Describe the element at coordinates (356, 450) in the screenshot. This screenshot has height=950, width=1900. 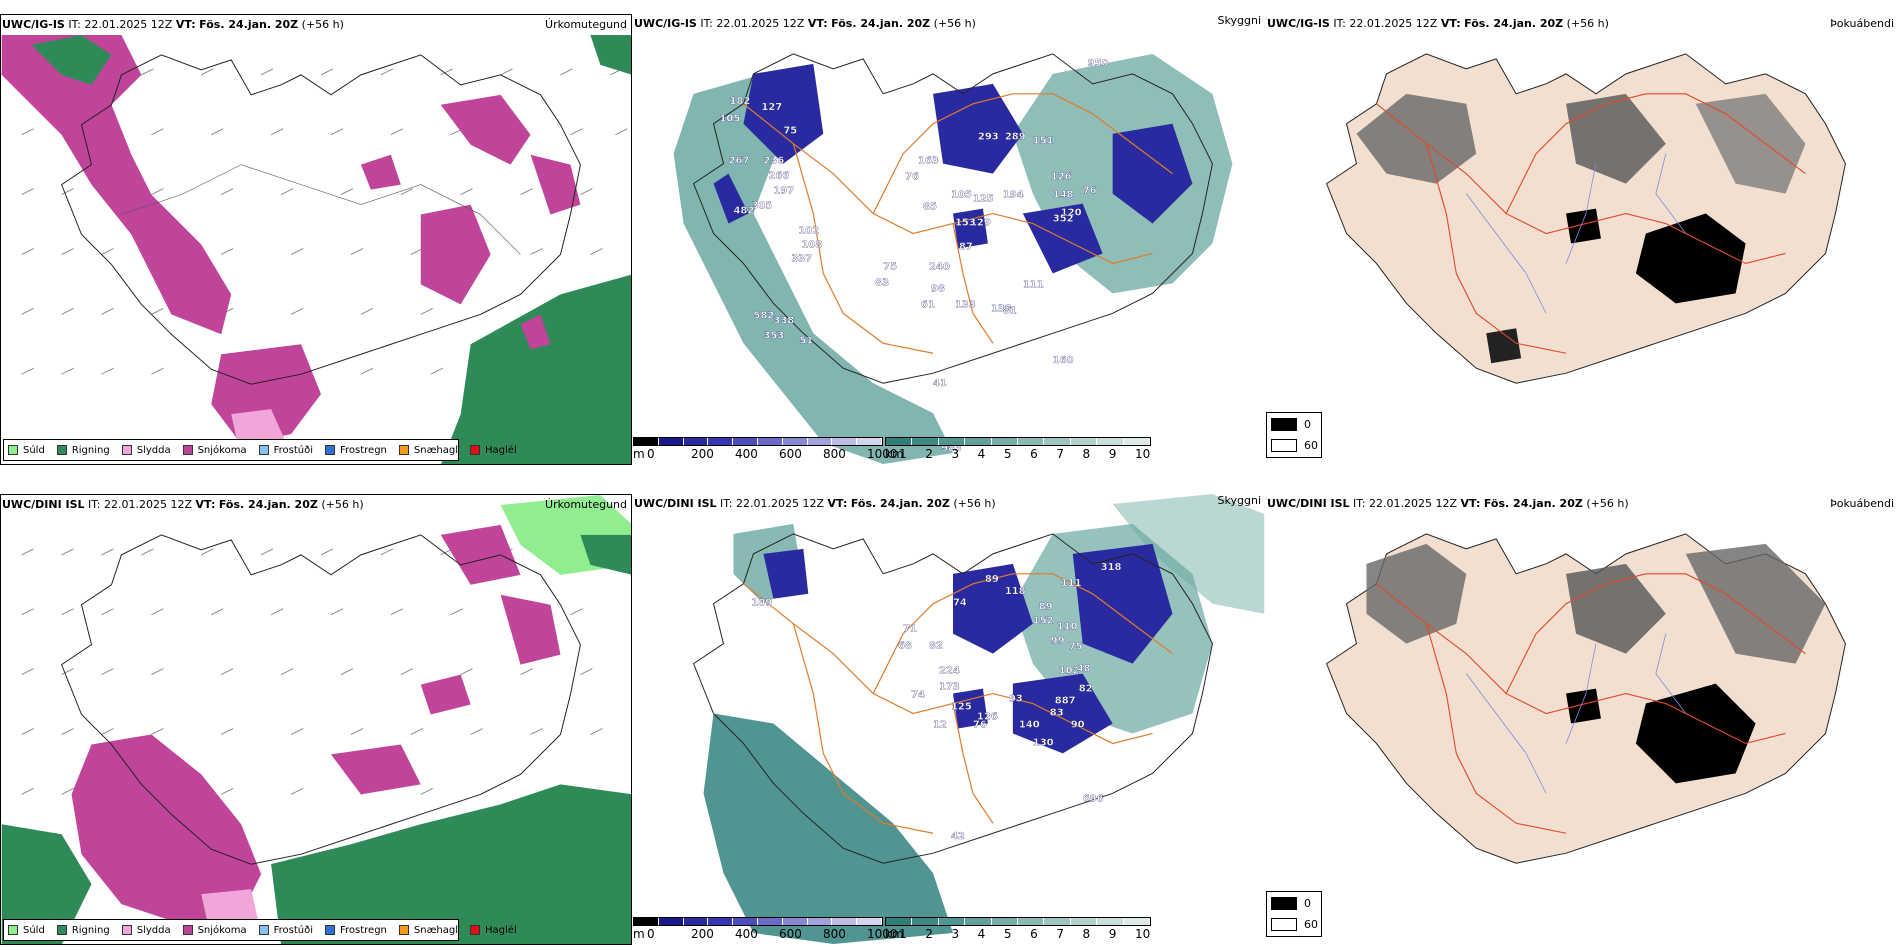
I see `legend-item: Frostregn` at that location.